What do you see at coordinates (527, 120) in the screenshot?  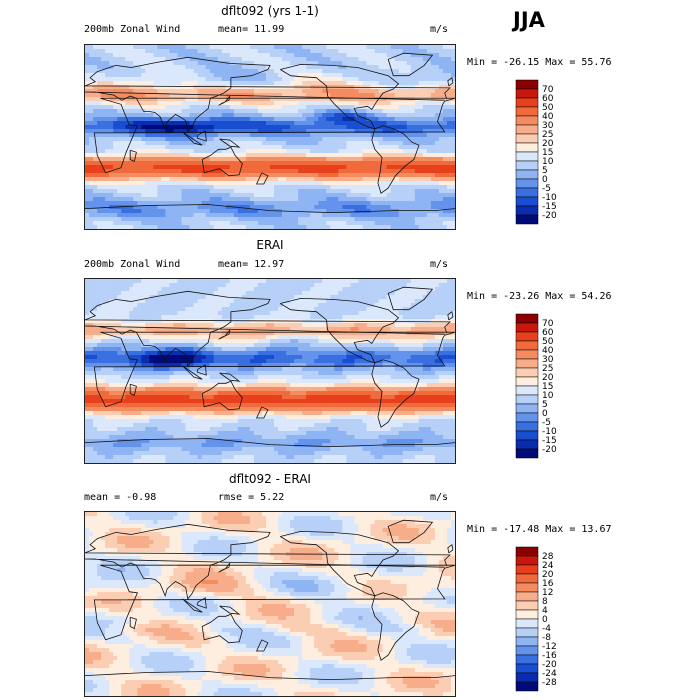 I see `colorbar-swatch` at bounding box center [527, 120].